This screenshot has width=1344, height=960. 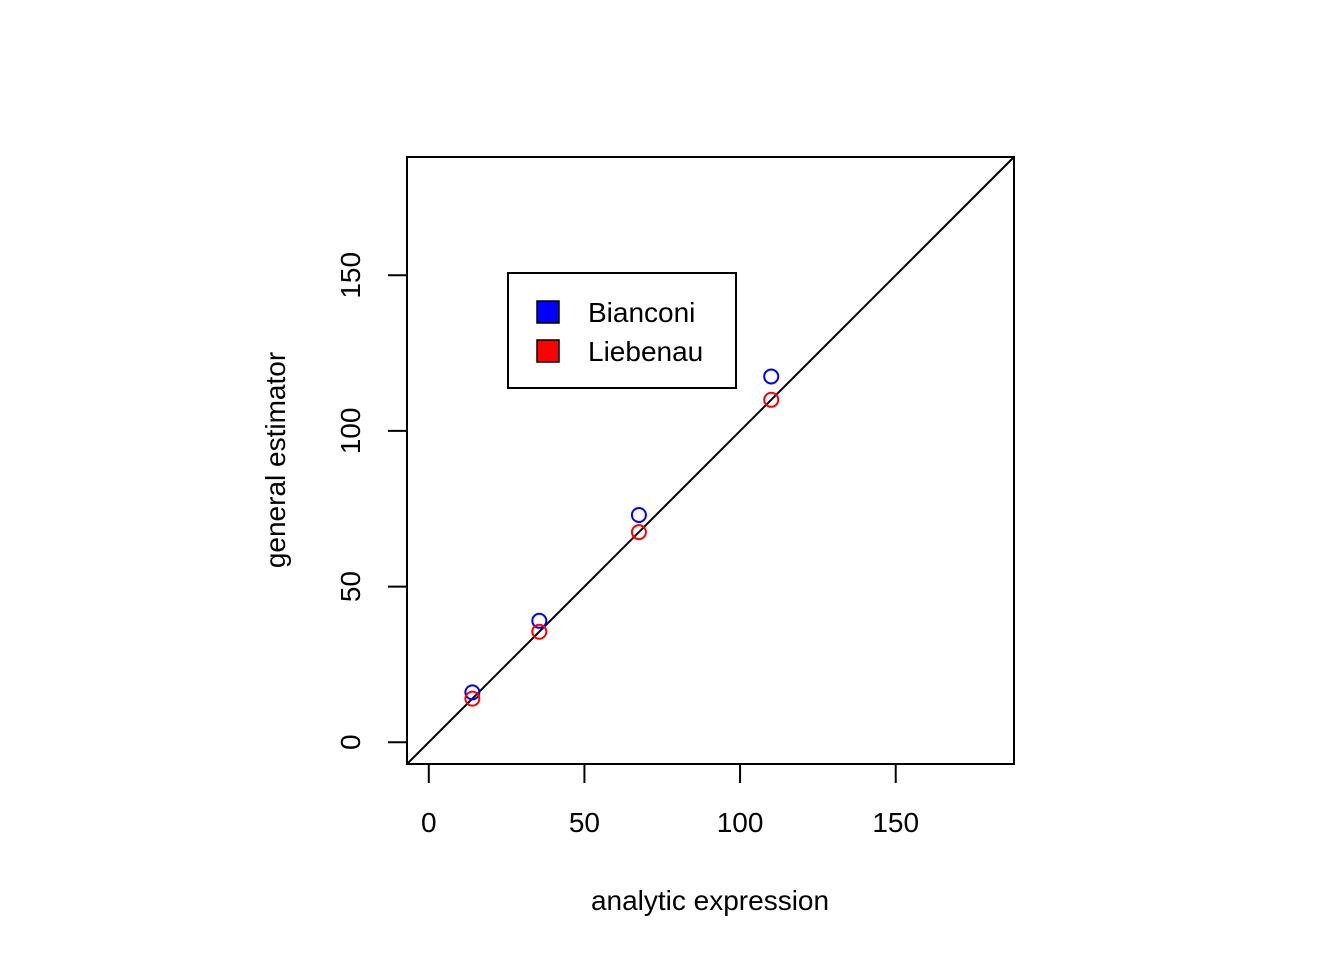 I want to click on x-tick-label: 100, so click(x=740, y=822).